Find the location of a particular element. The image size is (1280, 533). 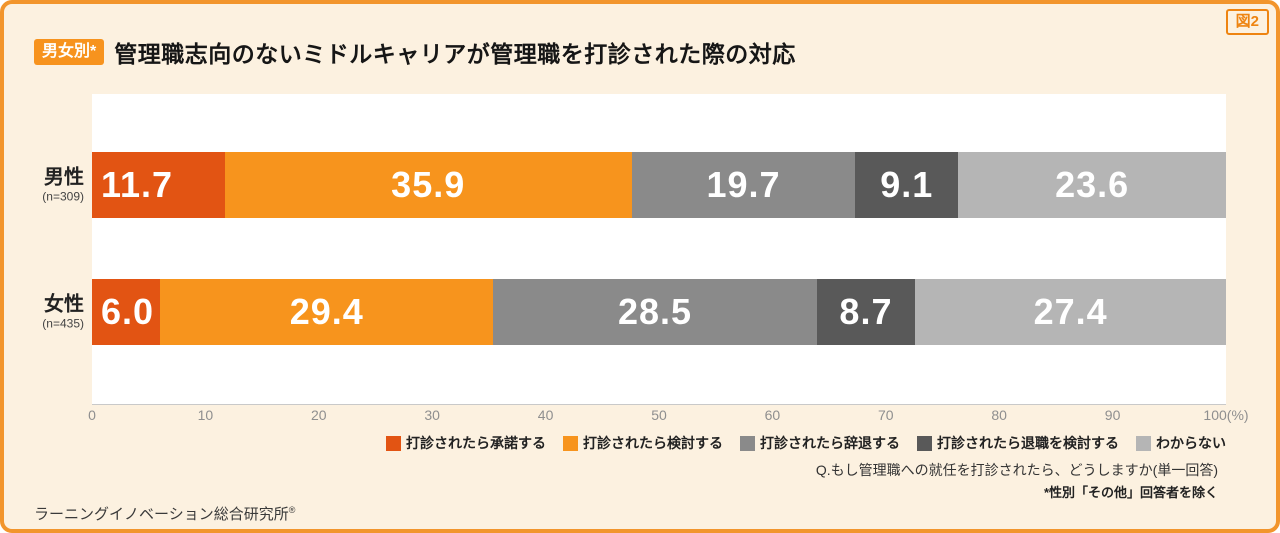

x-tick-label: 0 is located at coordinates (92, 415).